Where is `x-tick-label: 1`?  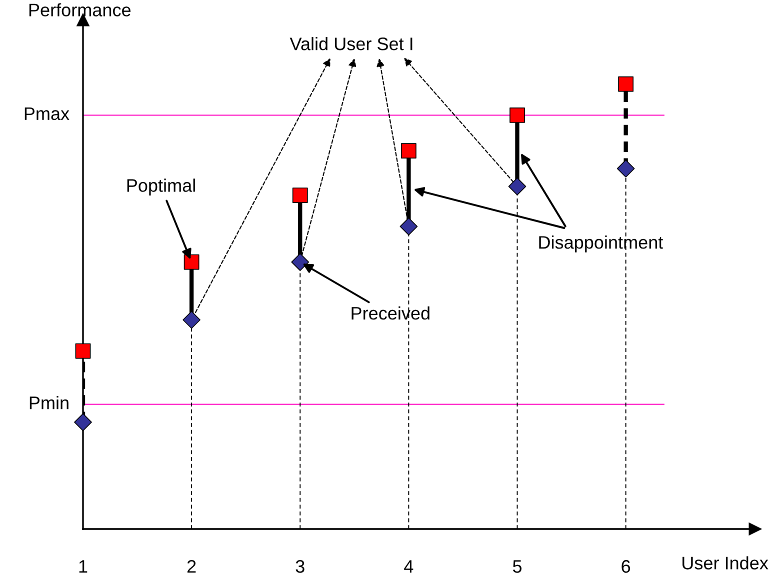 x-tick-label: 1 is located at coordinates (83, 566).